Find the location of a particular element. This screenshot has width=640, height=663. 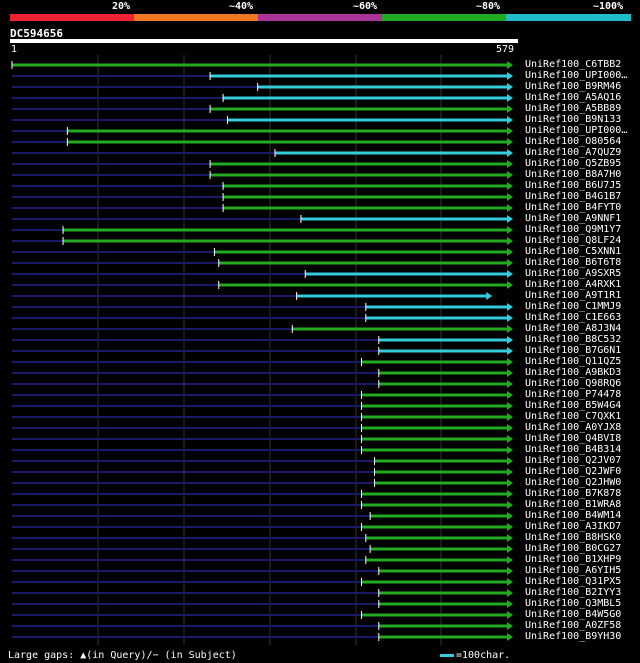

query-end-label: 579 is located at coordinates (505, 49).